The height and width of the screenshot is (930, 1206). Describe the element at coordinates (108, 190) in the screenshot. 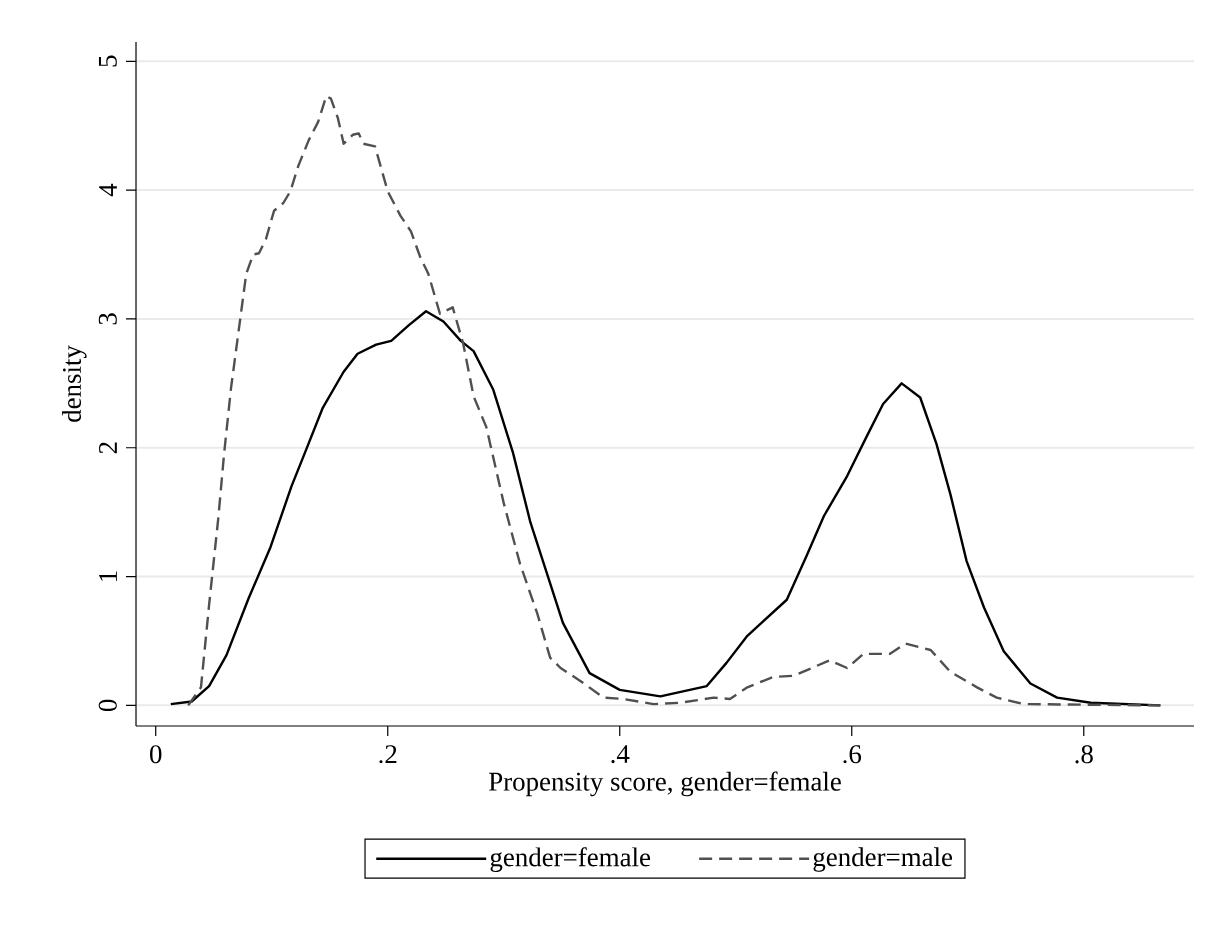

I see `y-tick-label: 4` at that location.